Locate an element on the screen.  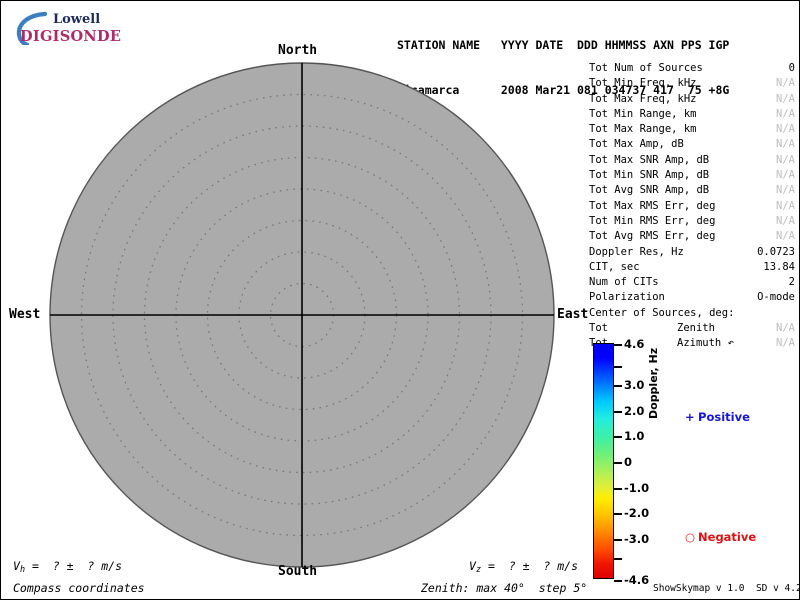
stat-row: Tot Avg SNR Amp, dB N/A is located at coordinates (692, 190).